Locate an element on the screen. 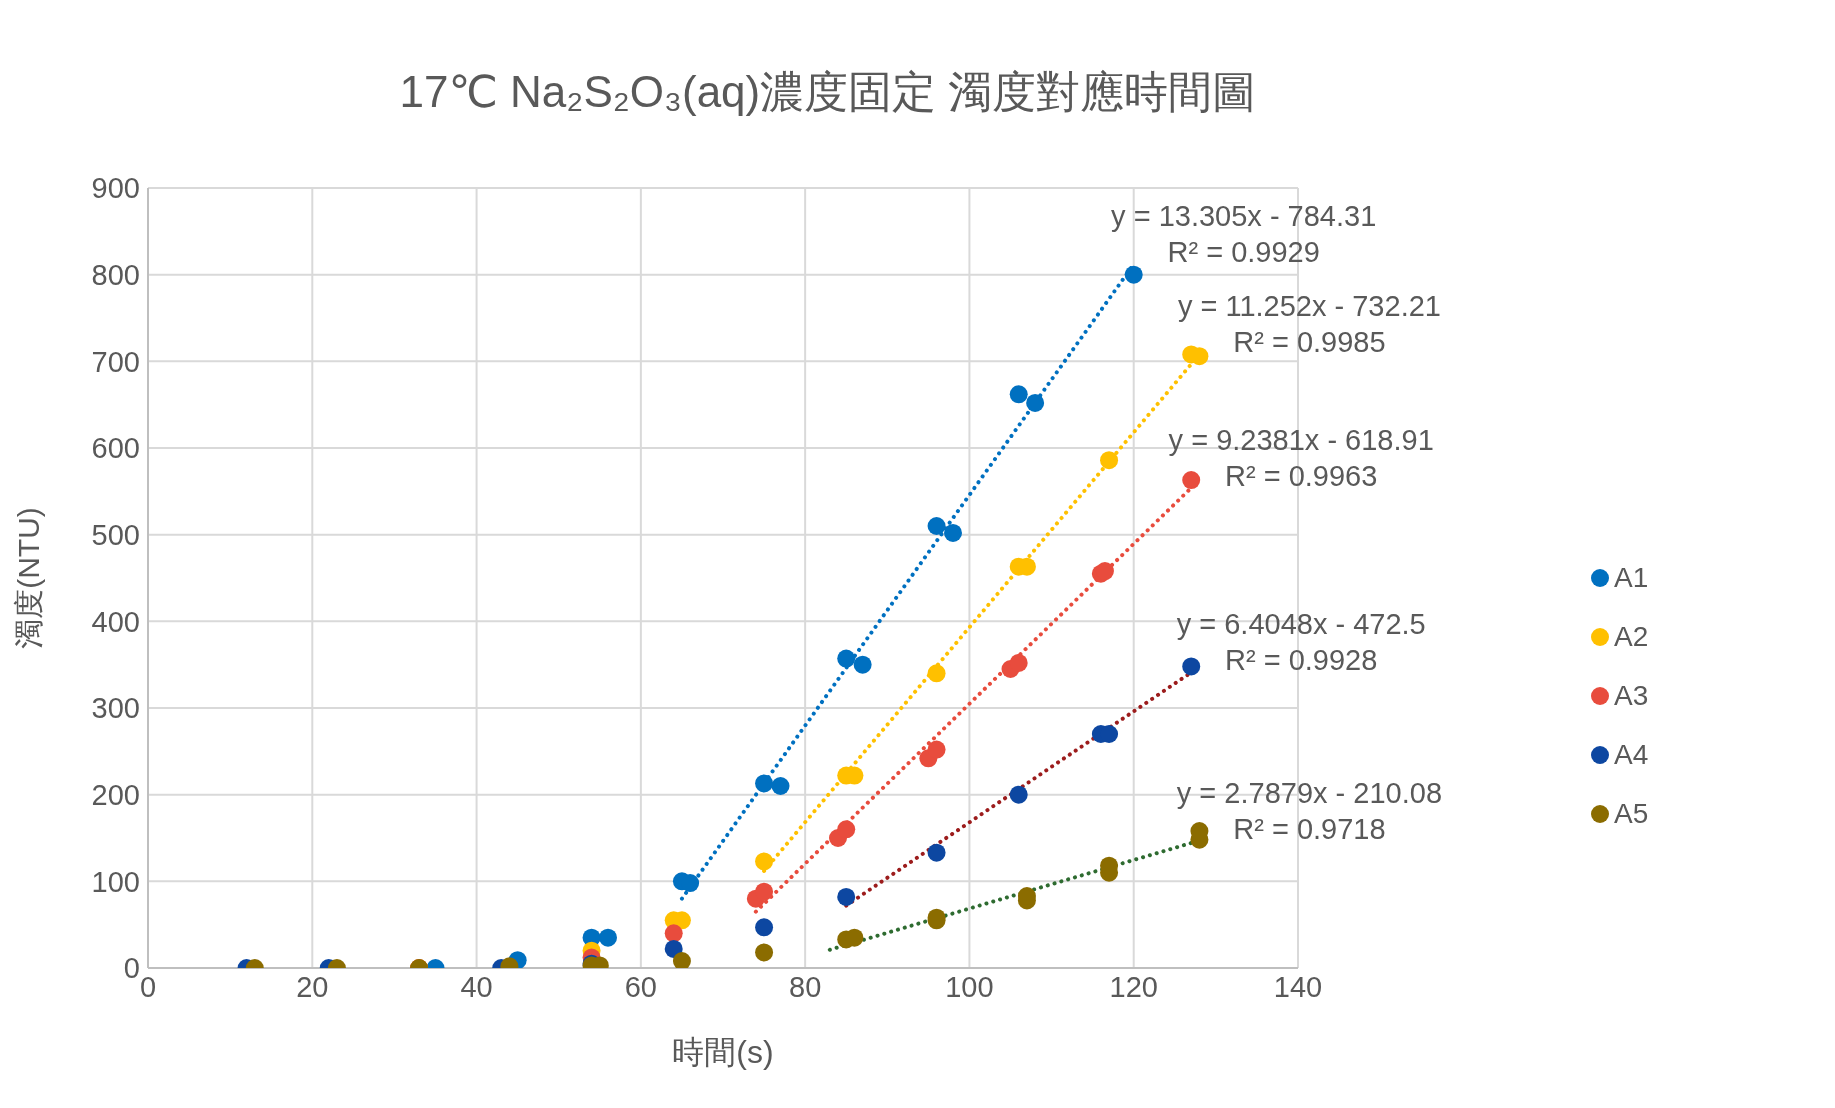  x-tick-label: 100 is located at coordinates (969, 986).